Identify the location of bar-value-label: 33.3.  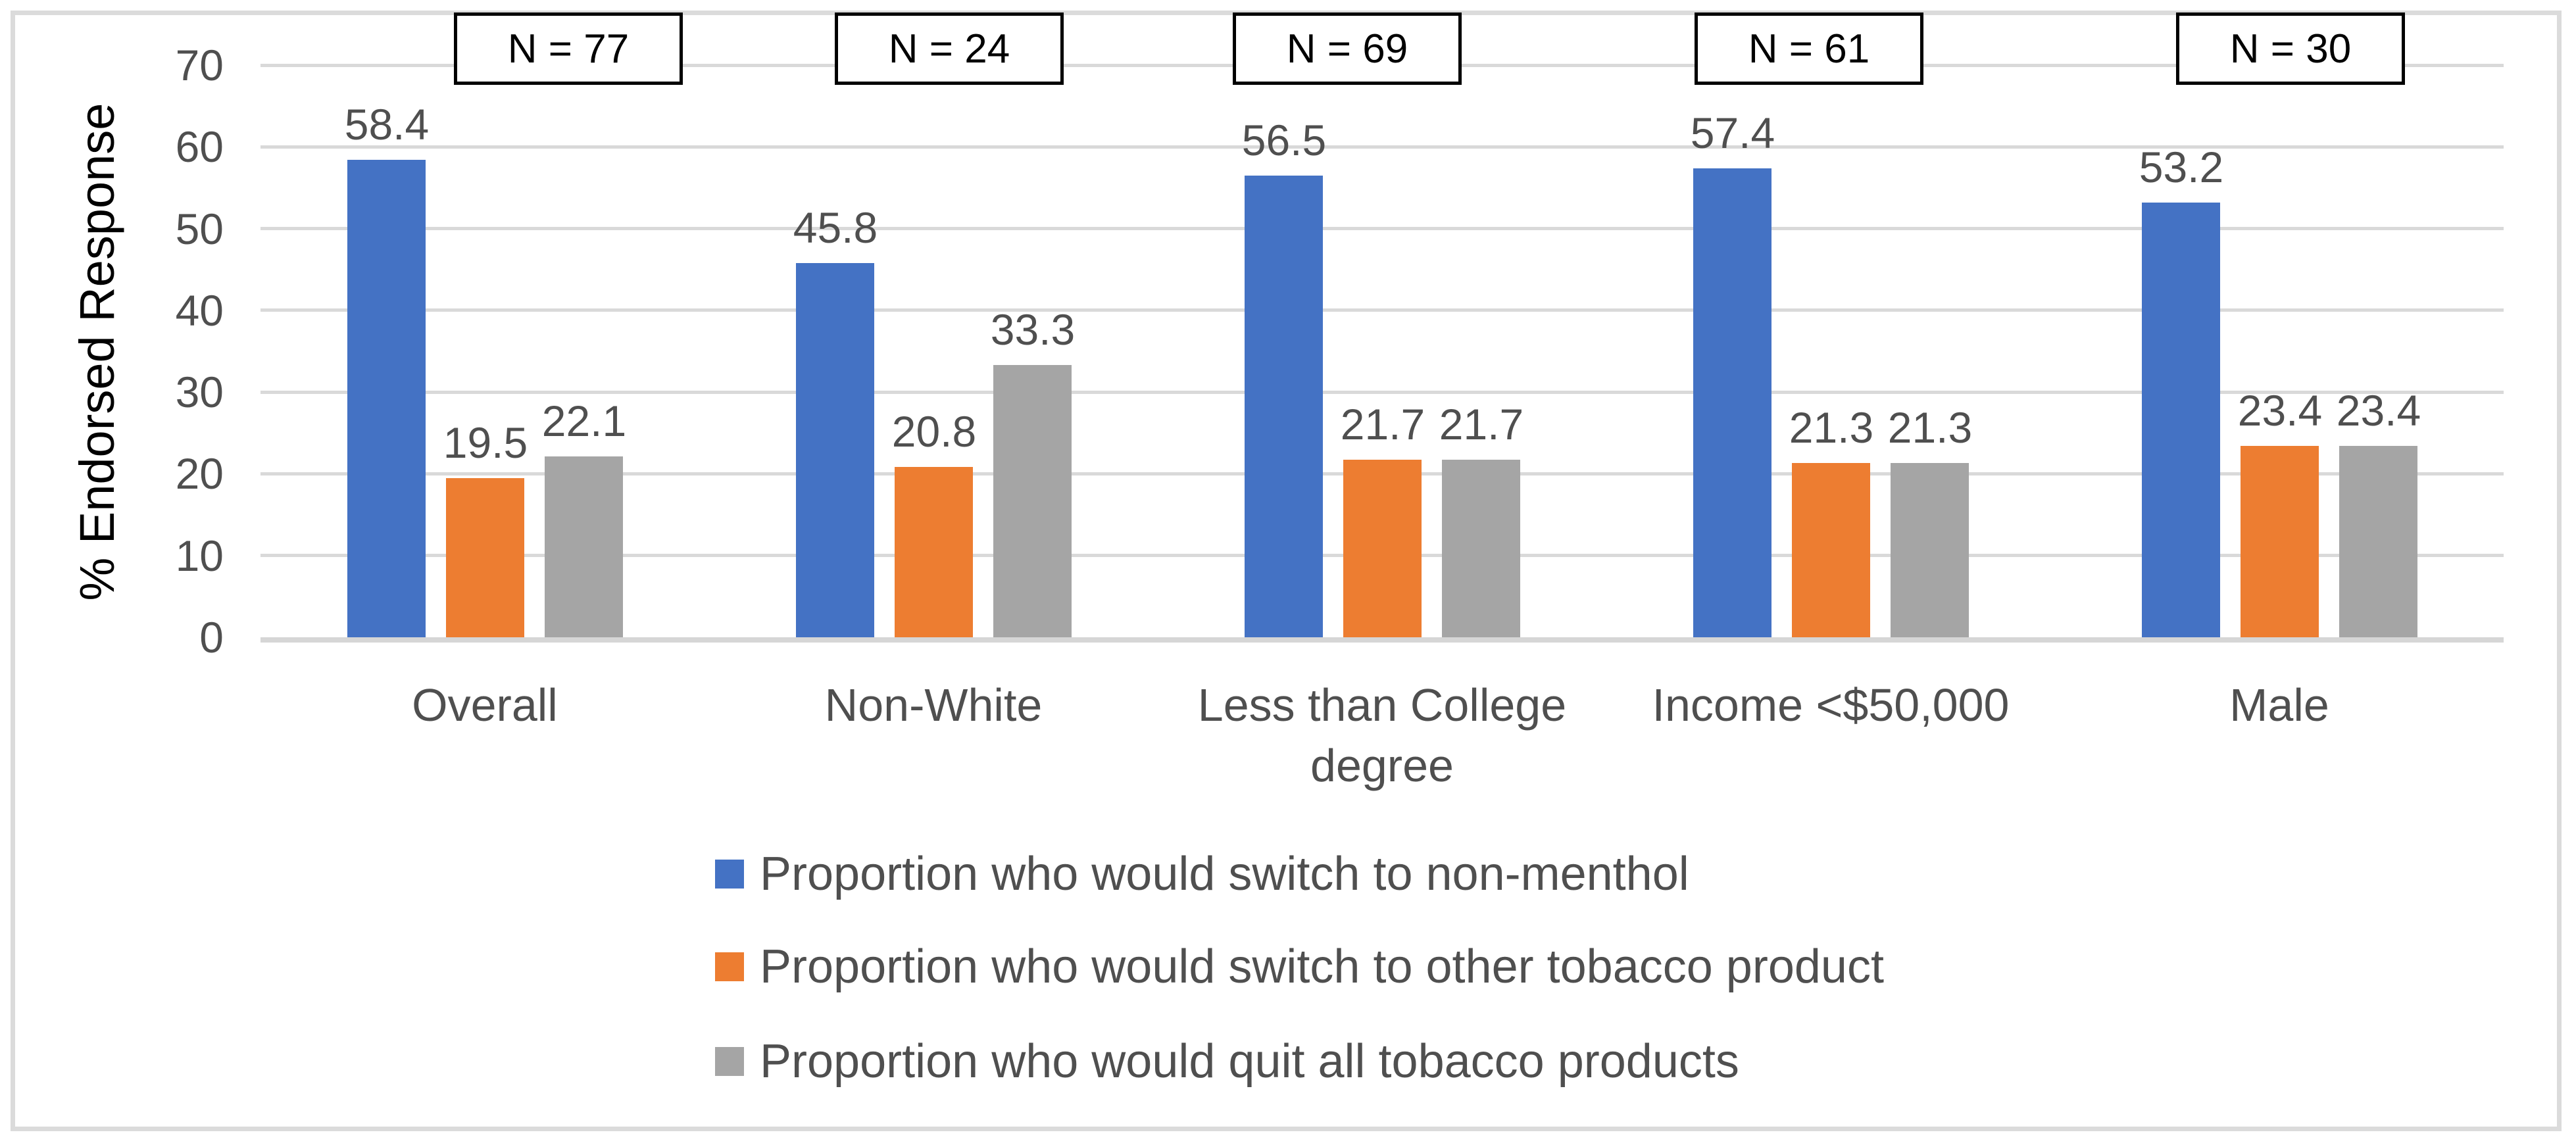
(1033, 329).